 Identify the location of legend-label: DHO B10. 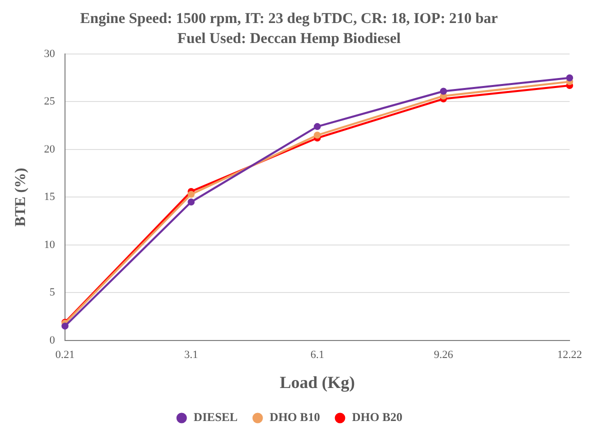
(295, 417).